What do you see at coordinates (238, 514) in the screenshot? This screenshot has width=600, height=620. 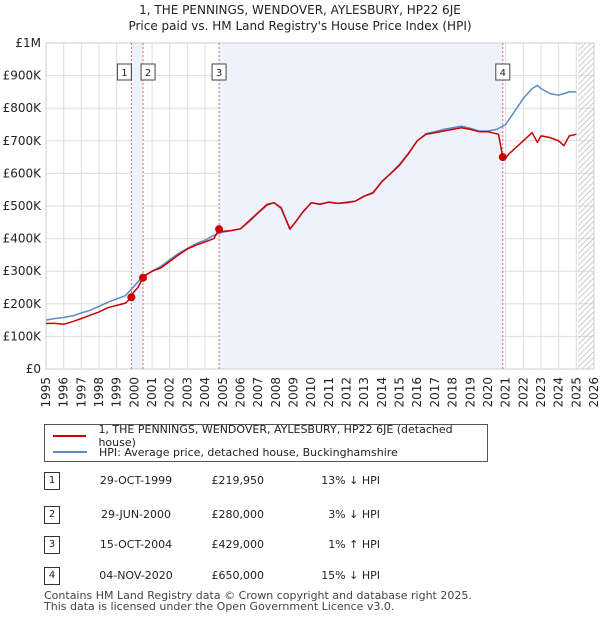 I see `sale-price: £280,000` at bounding box center [238, 514].